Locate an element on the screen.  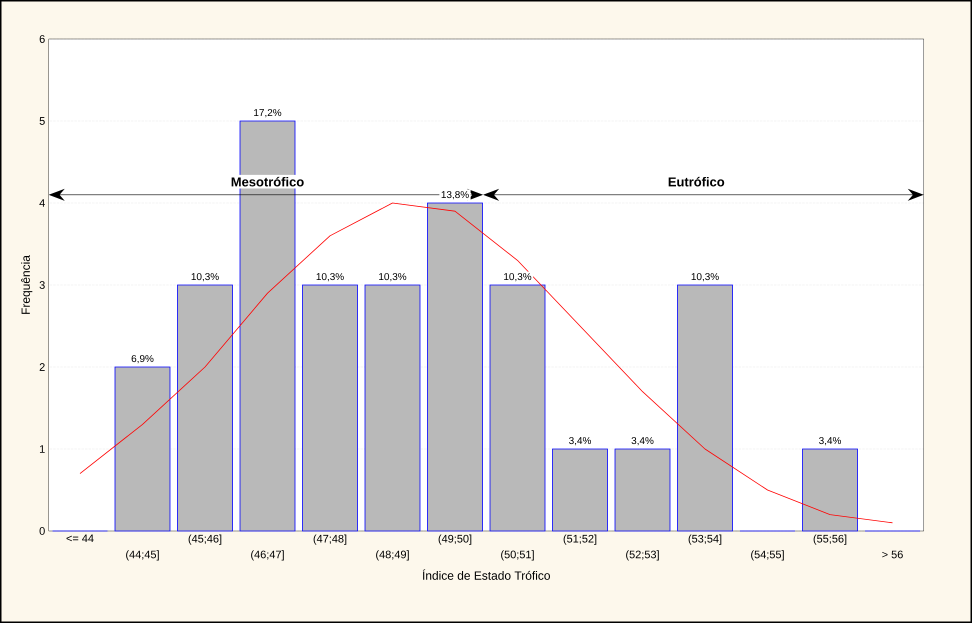
x-tick-label: (46;47] is located at coordinates (267, 555).